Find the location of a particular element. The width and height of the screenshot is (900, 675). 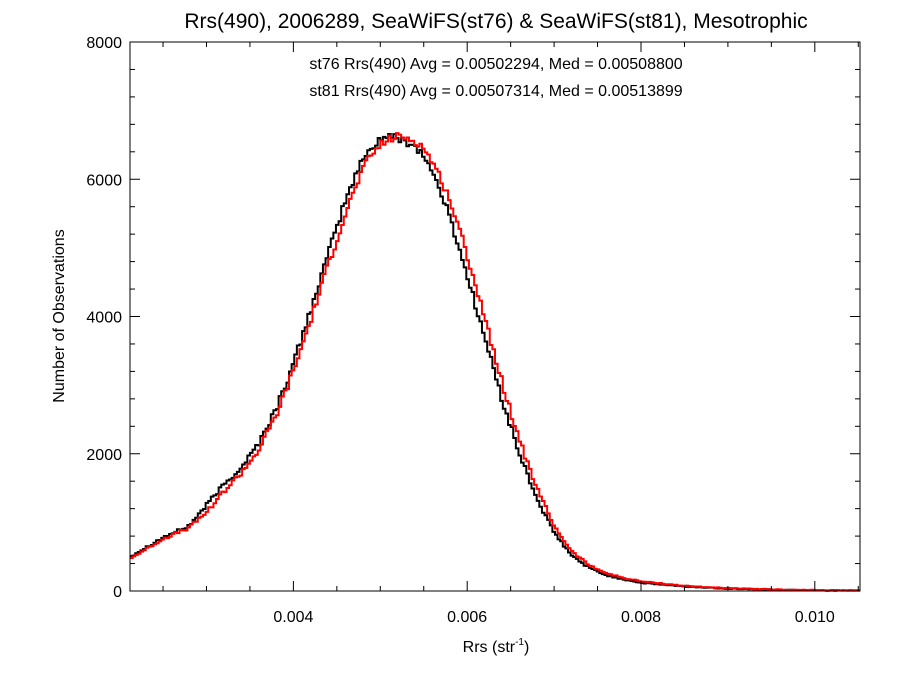

x-tick-label: 0.006 is located at coordinates (467, 617).